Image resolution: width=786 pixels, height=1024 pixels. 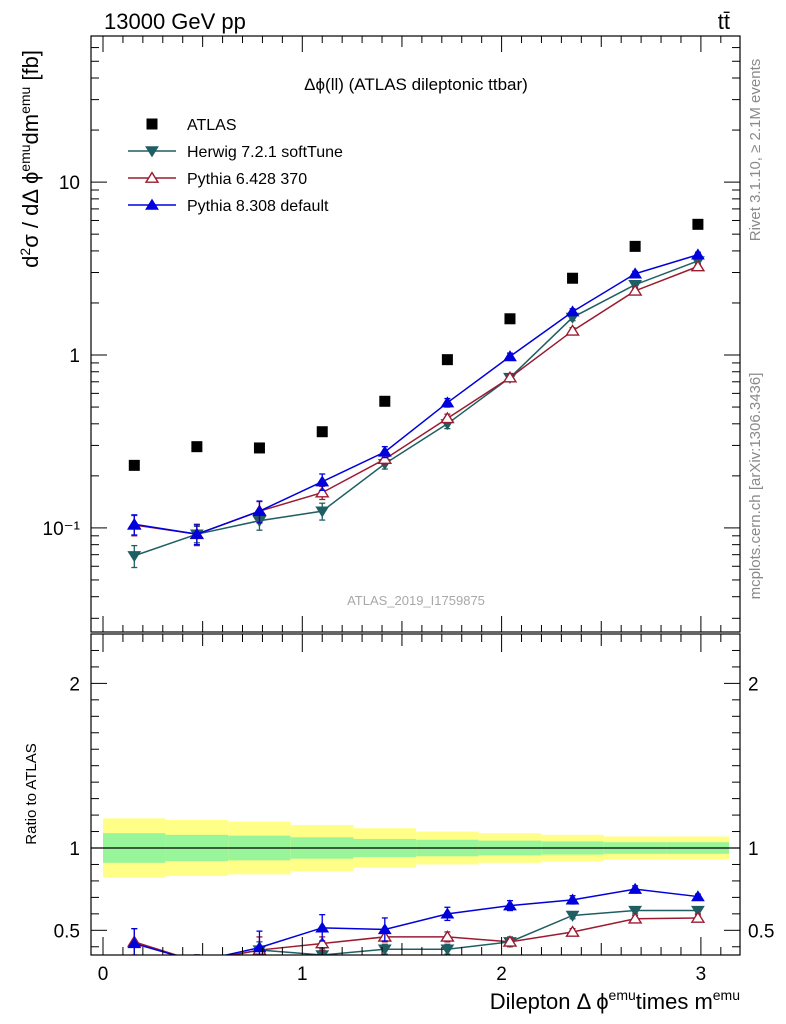 I want to click on x-tick-label: 0, so click(x=103, y=974).